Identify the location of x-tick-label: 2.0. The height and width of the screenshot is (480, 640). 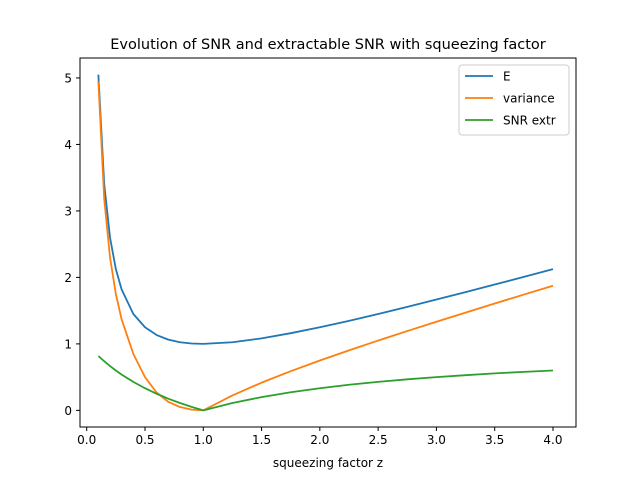
(319, 440).